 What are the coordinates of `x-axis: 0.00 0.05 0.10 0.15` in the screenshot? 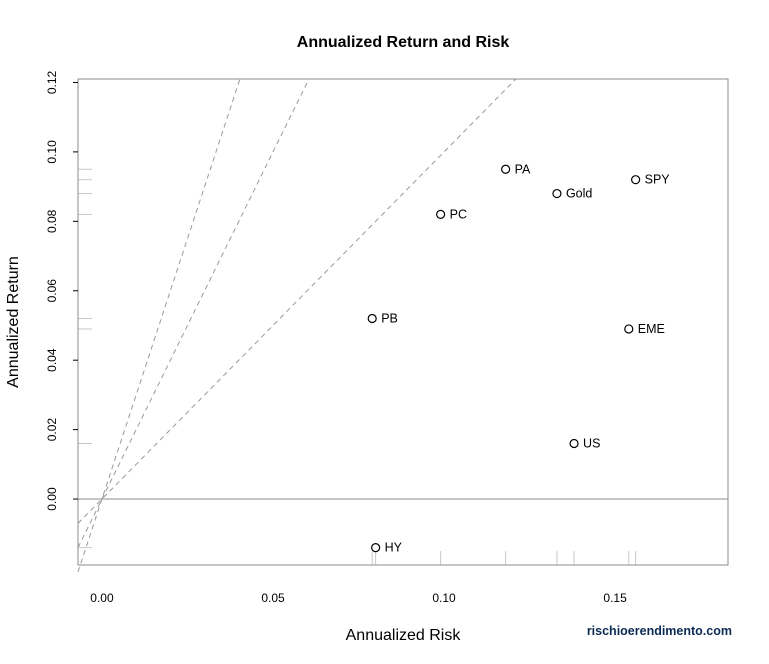 It's located at (358, 598).